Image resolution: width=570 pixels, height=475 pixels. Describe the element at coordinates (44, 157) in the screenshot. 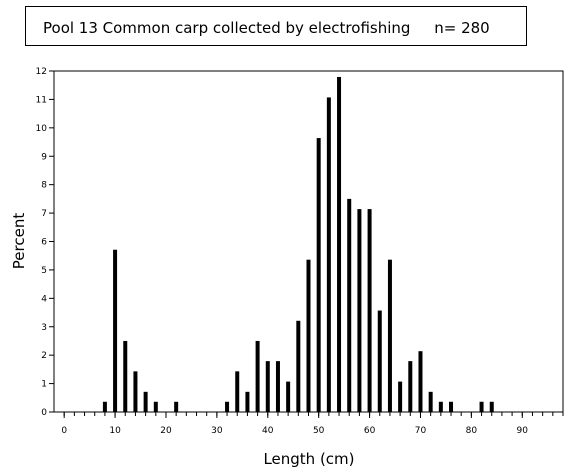

I see `y-tick-label: 9` at that location.